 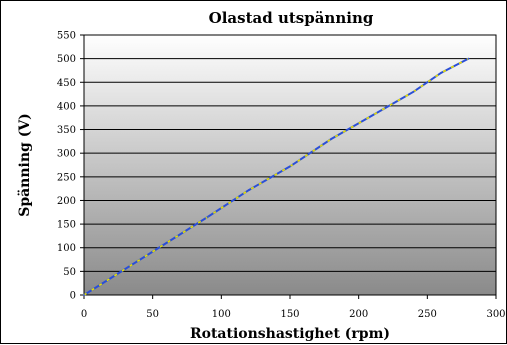 What do you see at coordinates (427, 314) in the screenshot?
I see `x-tick-label: 250` at bounding box center [427, 314].